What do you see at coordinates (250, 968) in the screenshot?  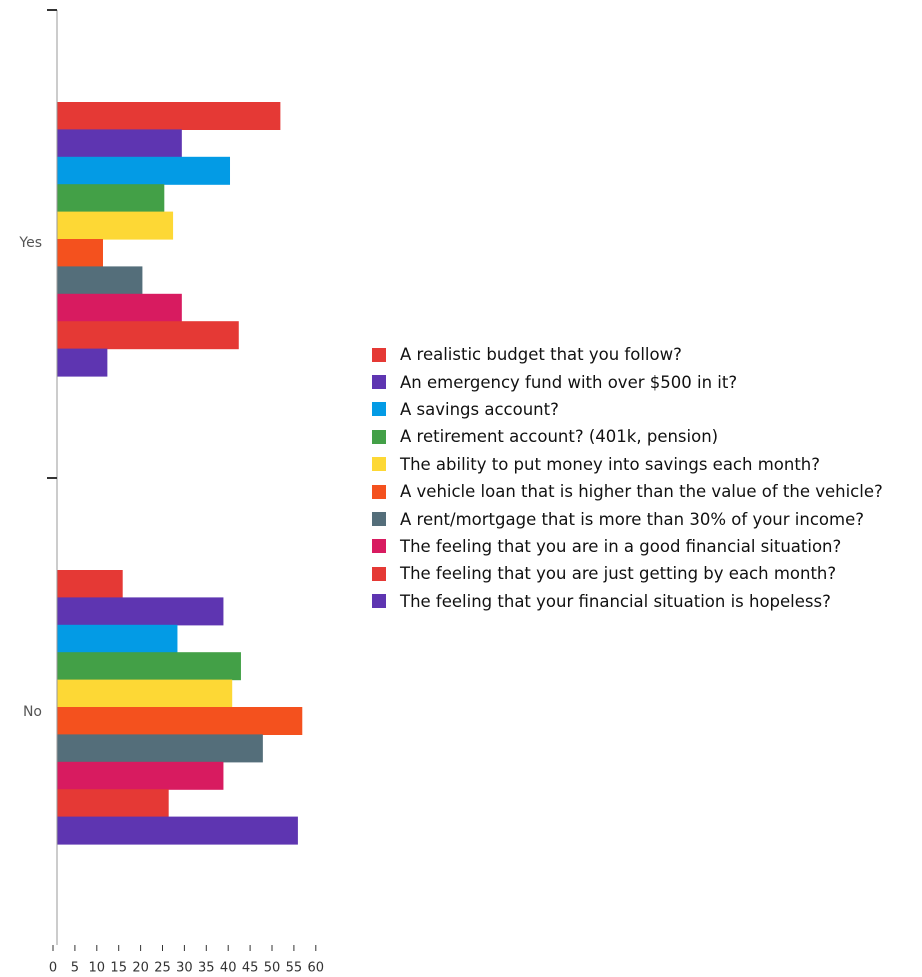 I see `x-tick-label: 45` at bounding box center [250, 968].